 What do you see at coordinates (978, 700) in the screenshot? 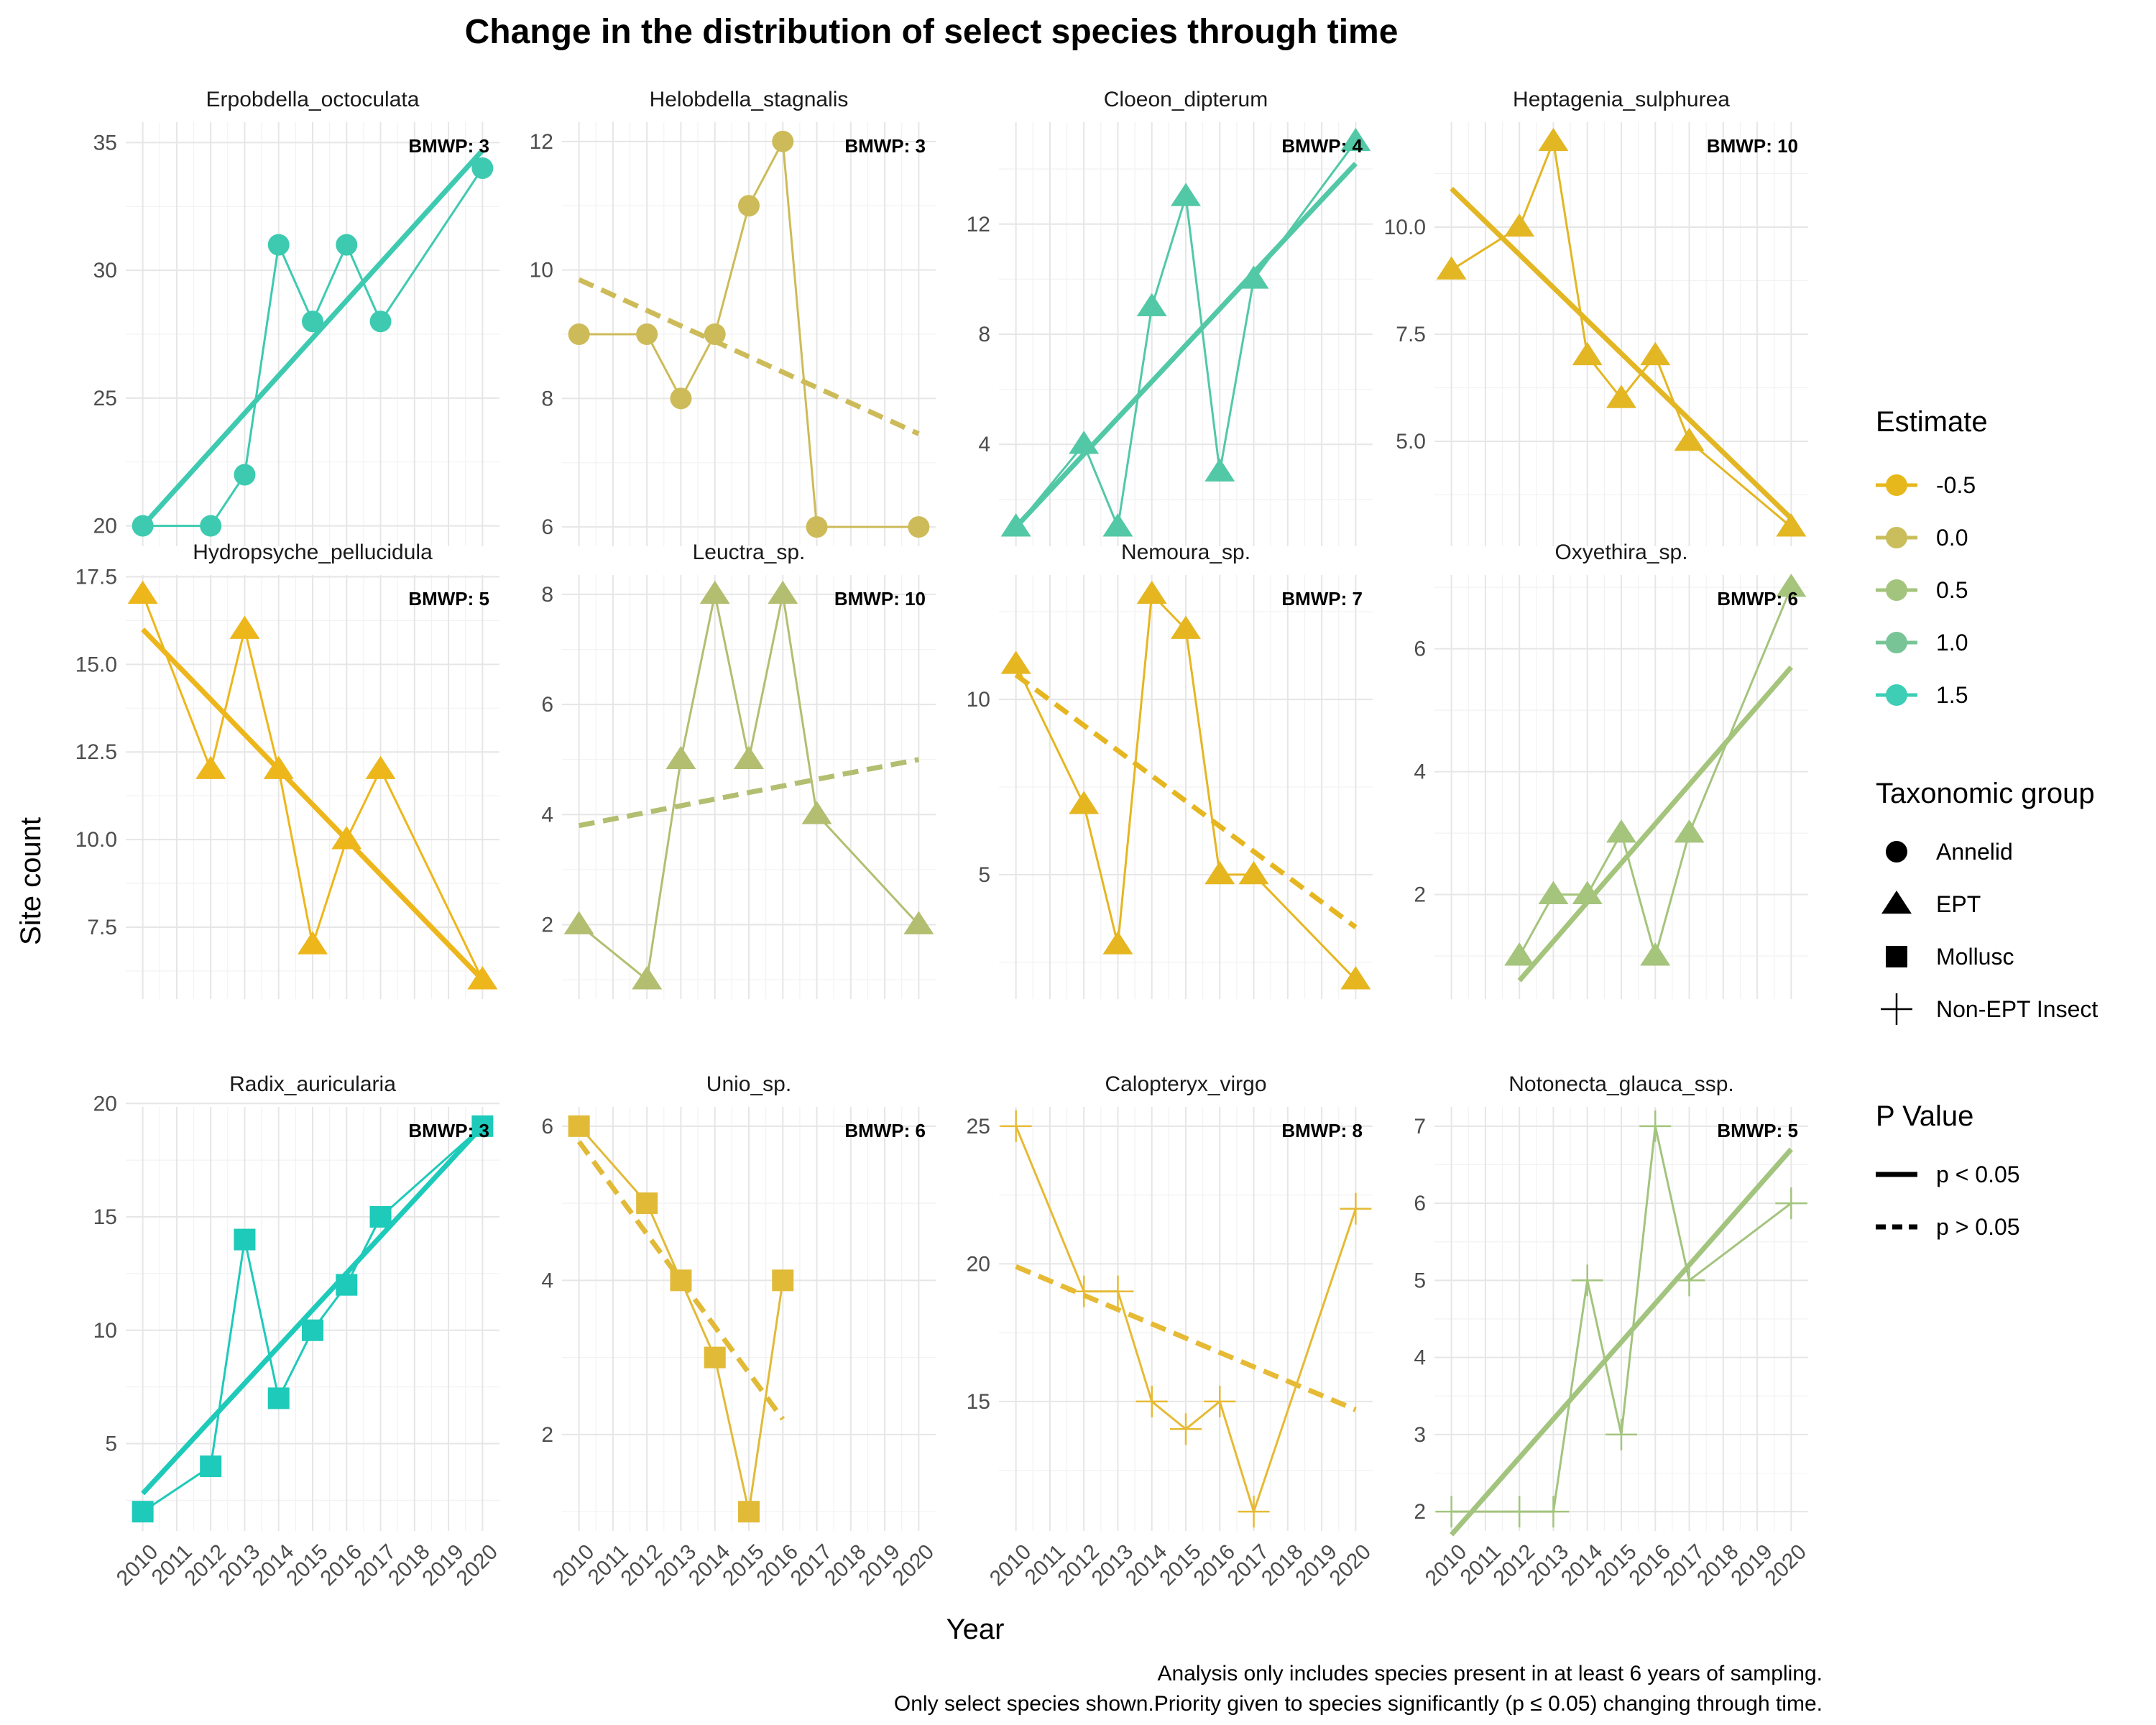
I see `y-tick-label: 10` at bounding box center [978, 700].